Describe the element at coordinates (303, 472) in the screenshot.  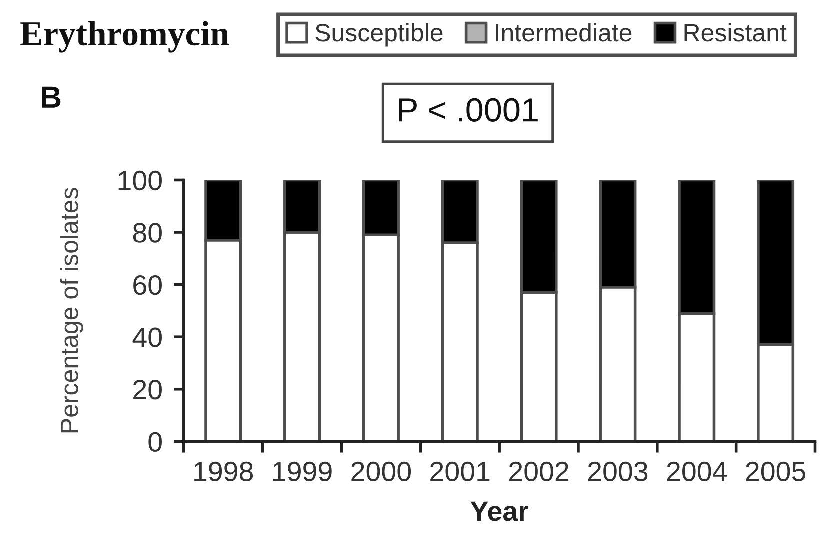
I see `x-tick-label: 1999` at that location.